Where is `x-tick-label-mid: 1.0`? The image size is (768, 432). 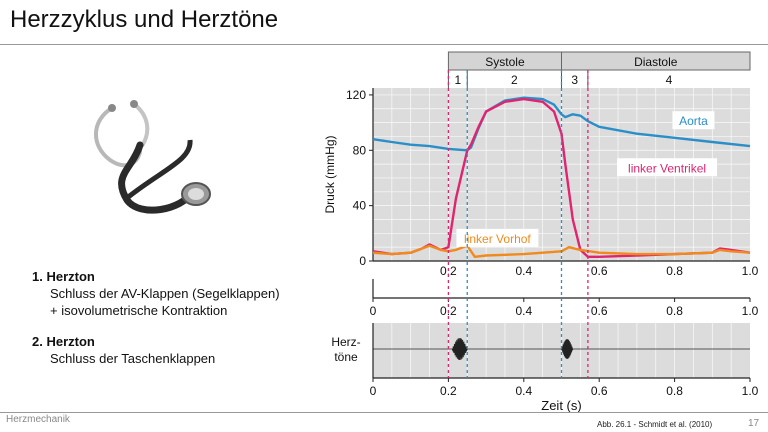
x-tick-label-mid: 1.0 is located at coordinates (750, 311).